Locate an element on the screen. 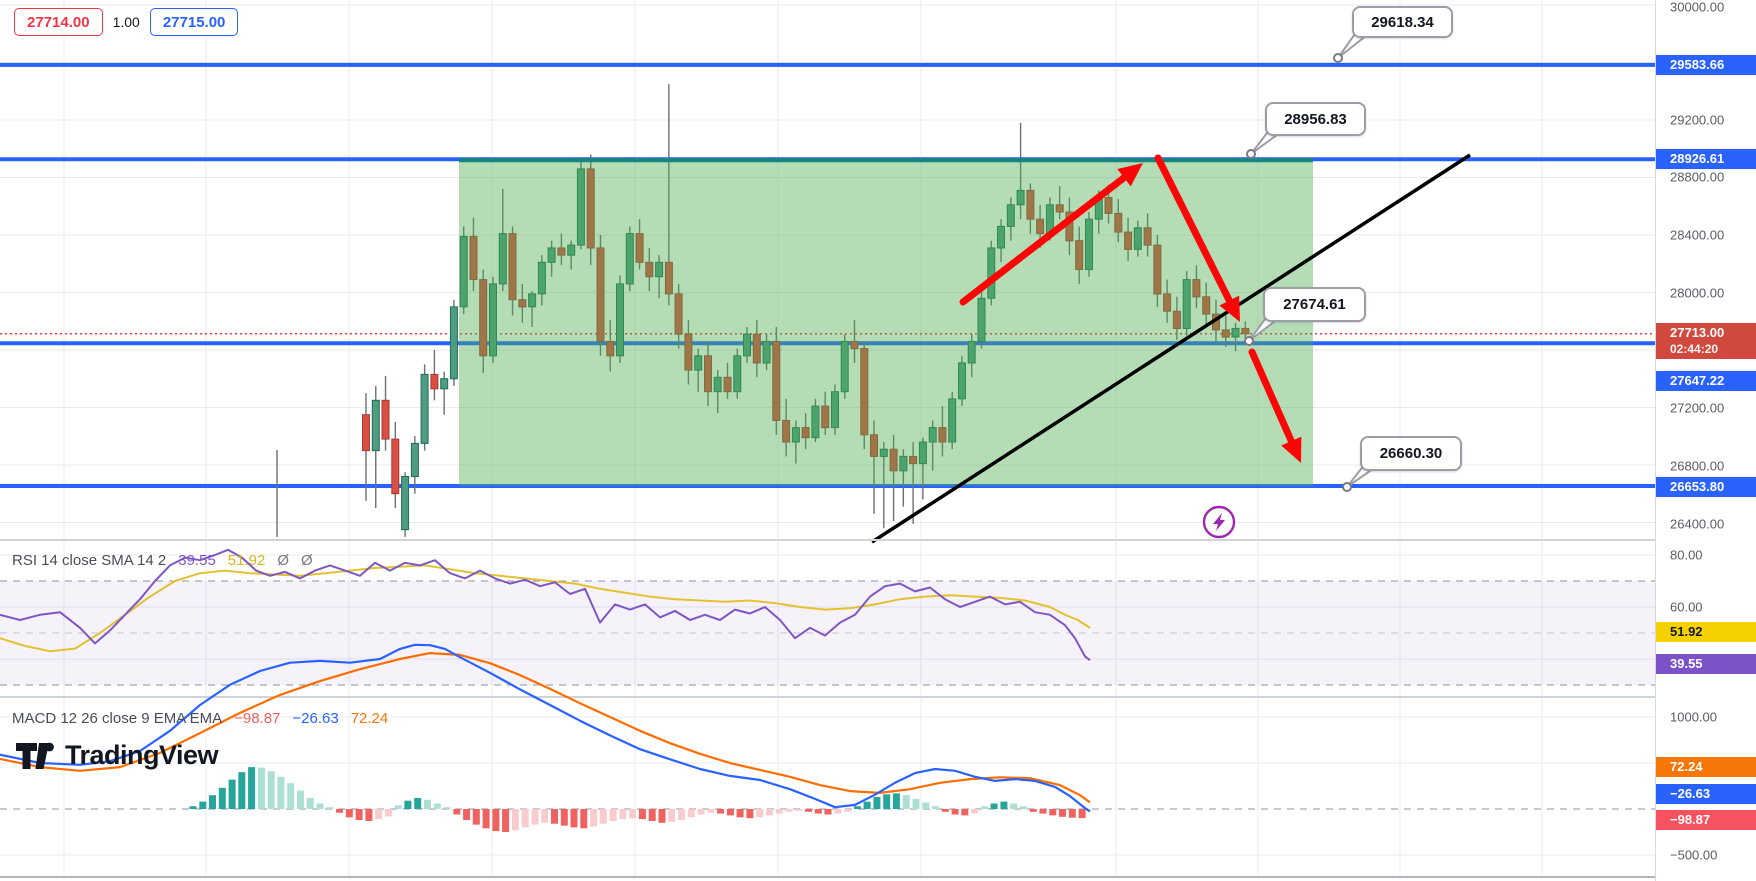 The width and height of the screenshot is (1756, 881). macd-hist-value: −98.87 is located at coordinates (257, 718).